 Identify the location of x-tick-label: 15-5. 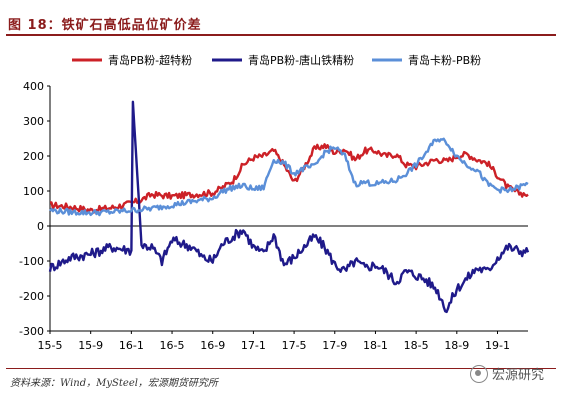
(50, 345).